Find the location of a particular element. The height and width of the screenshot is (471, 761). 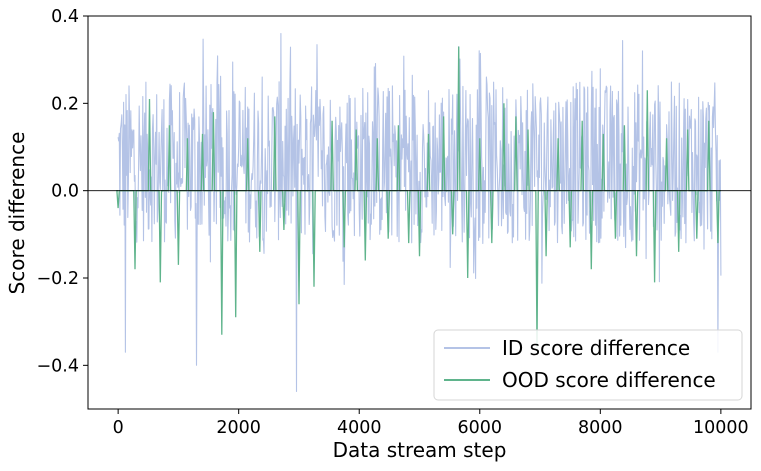

x-axis-title: Data stream step is located at coordinates (420, 450).